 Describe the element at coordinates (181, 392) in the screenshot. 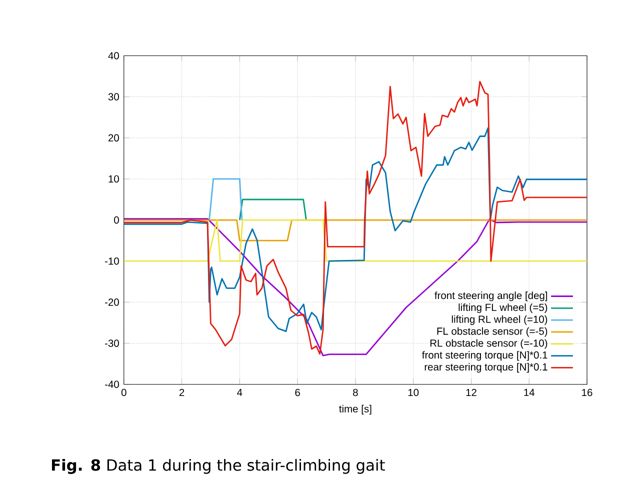

I see `x-tick-label: 2` at that location.